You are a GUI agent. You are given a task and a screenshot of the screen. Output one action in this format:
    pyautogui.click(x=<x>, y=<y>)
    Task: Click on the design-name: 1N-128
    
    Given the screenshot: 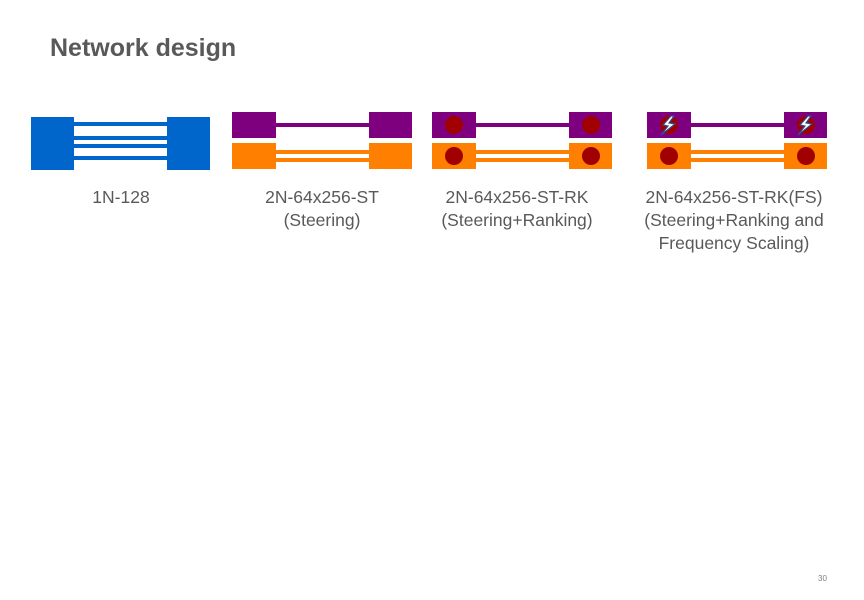 What is the action you would take?
    pyautogui.click(x=121, y=197)
    